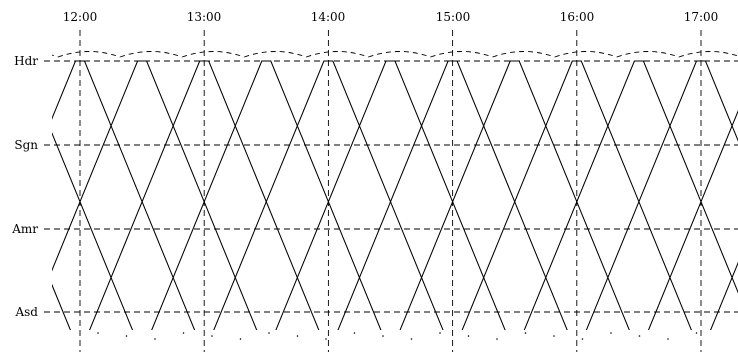  Describe the element at coordinates (397, 336) in the screenshot. I see `continuation-dots-layer` at that location.